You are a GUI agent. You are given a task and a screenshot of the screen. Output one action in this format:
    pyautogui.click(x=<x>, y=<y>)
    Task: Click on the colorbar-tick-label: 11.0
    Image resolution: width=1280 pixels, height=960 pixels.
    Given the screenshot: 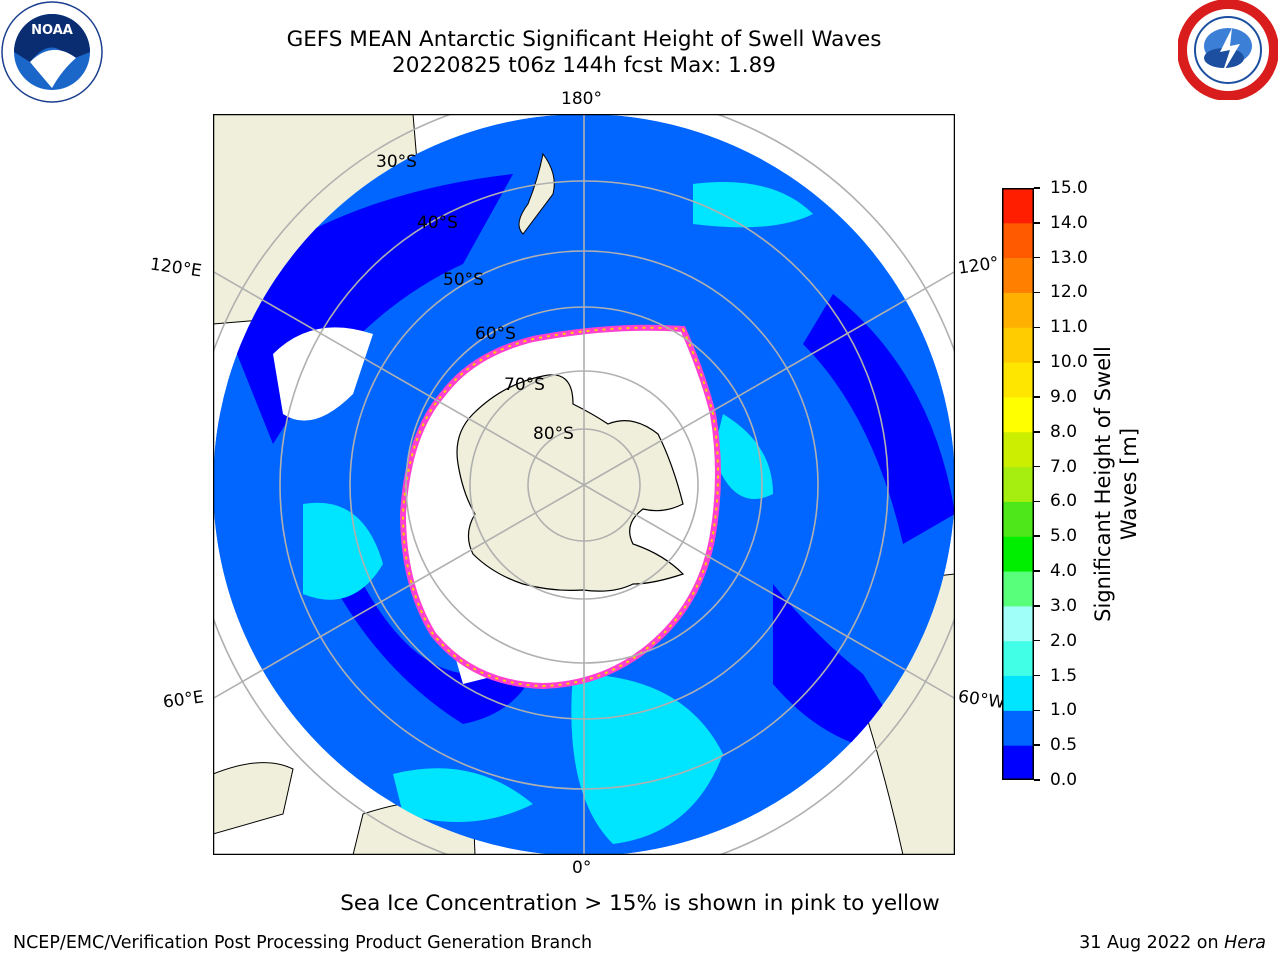 What is the action you would take?
    pyautogui.click(x=1069, y=327)
    